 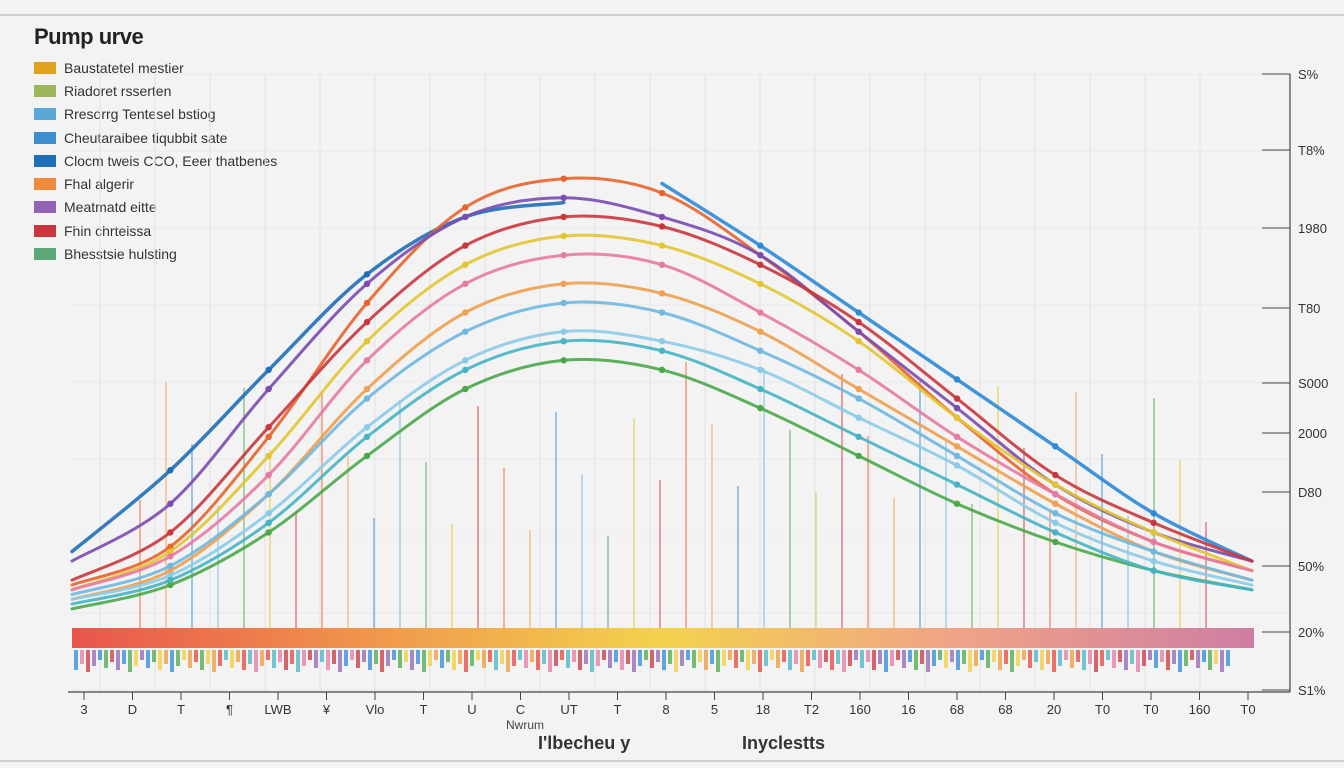 What do you see at coordinates (146, 137) in the screenshot?
I see `legend-label: Cheutaraibee tiqubbit sate` at bounding box center [146, 137].